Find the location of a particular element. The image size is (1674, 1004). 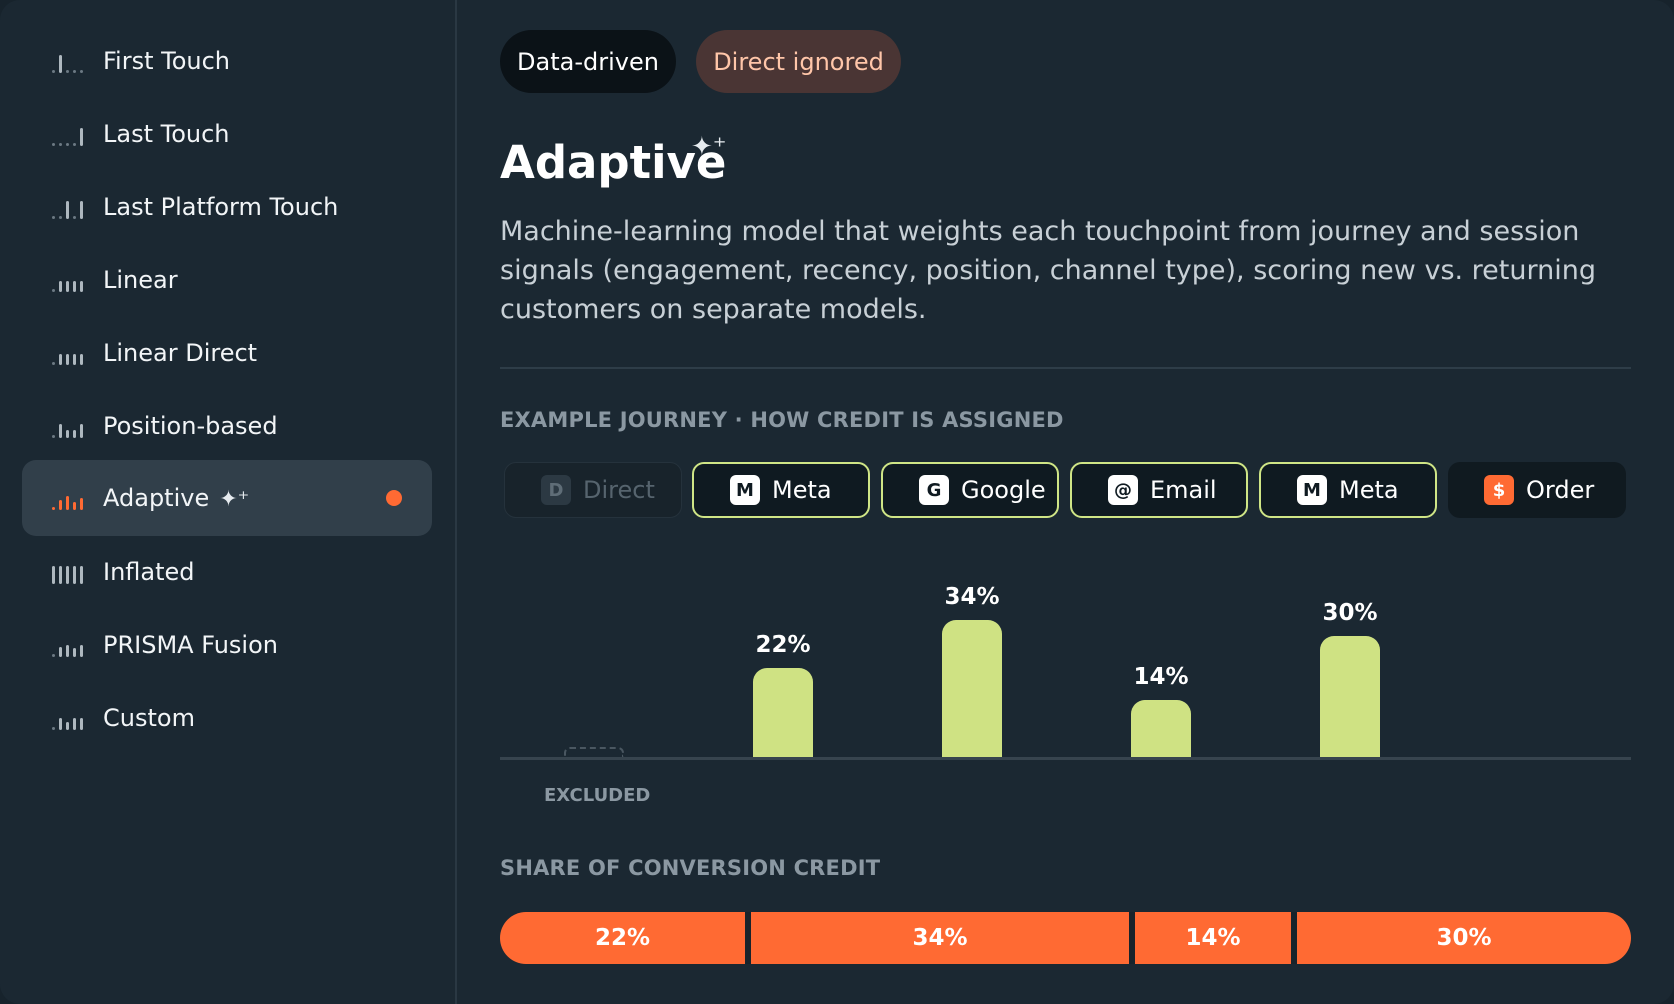

direct-channel-icon: D is located at coordinates (556, 490).